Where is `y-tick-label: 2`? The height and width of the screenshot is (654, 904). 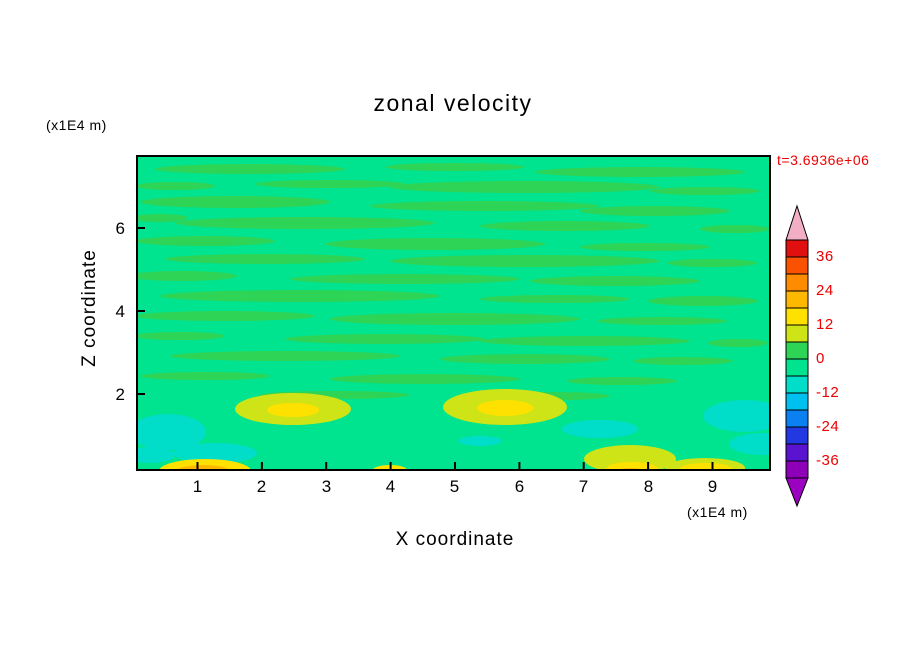 y-tick-label: 2 is located at coordinates (120, 394).